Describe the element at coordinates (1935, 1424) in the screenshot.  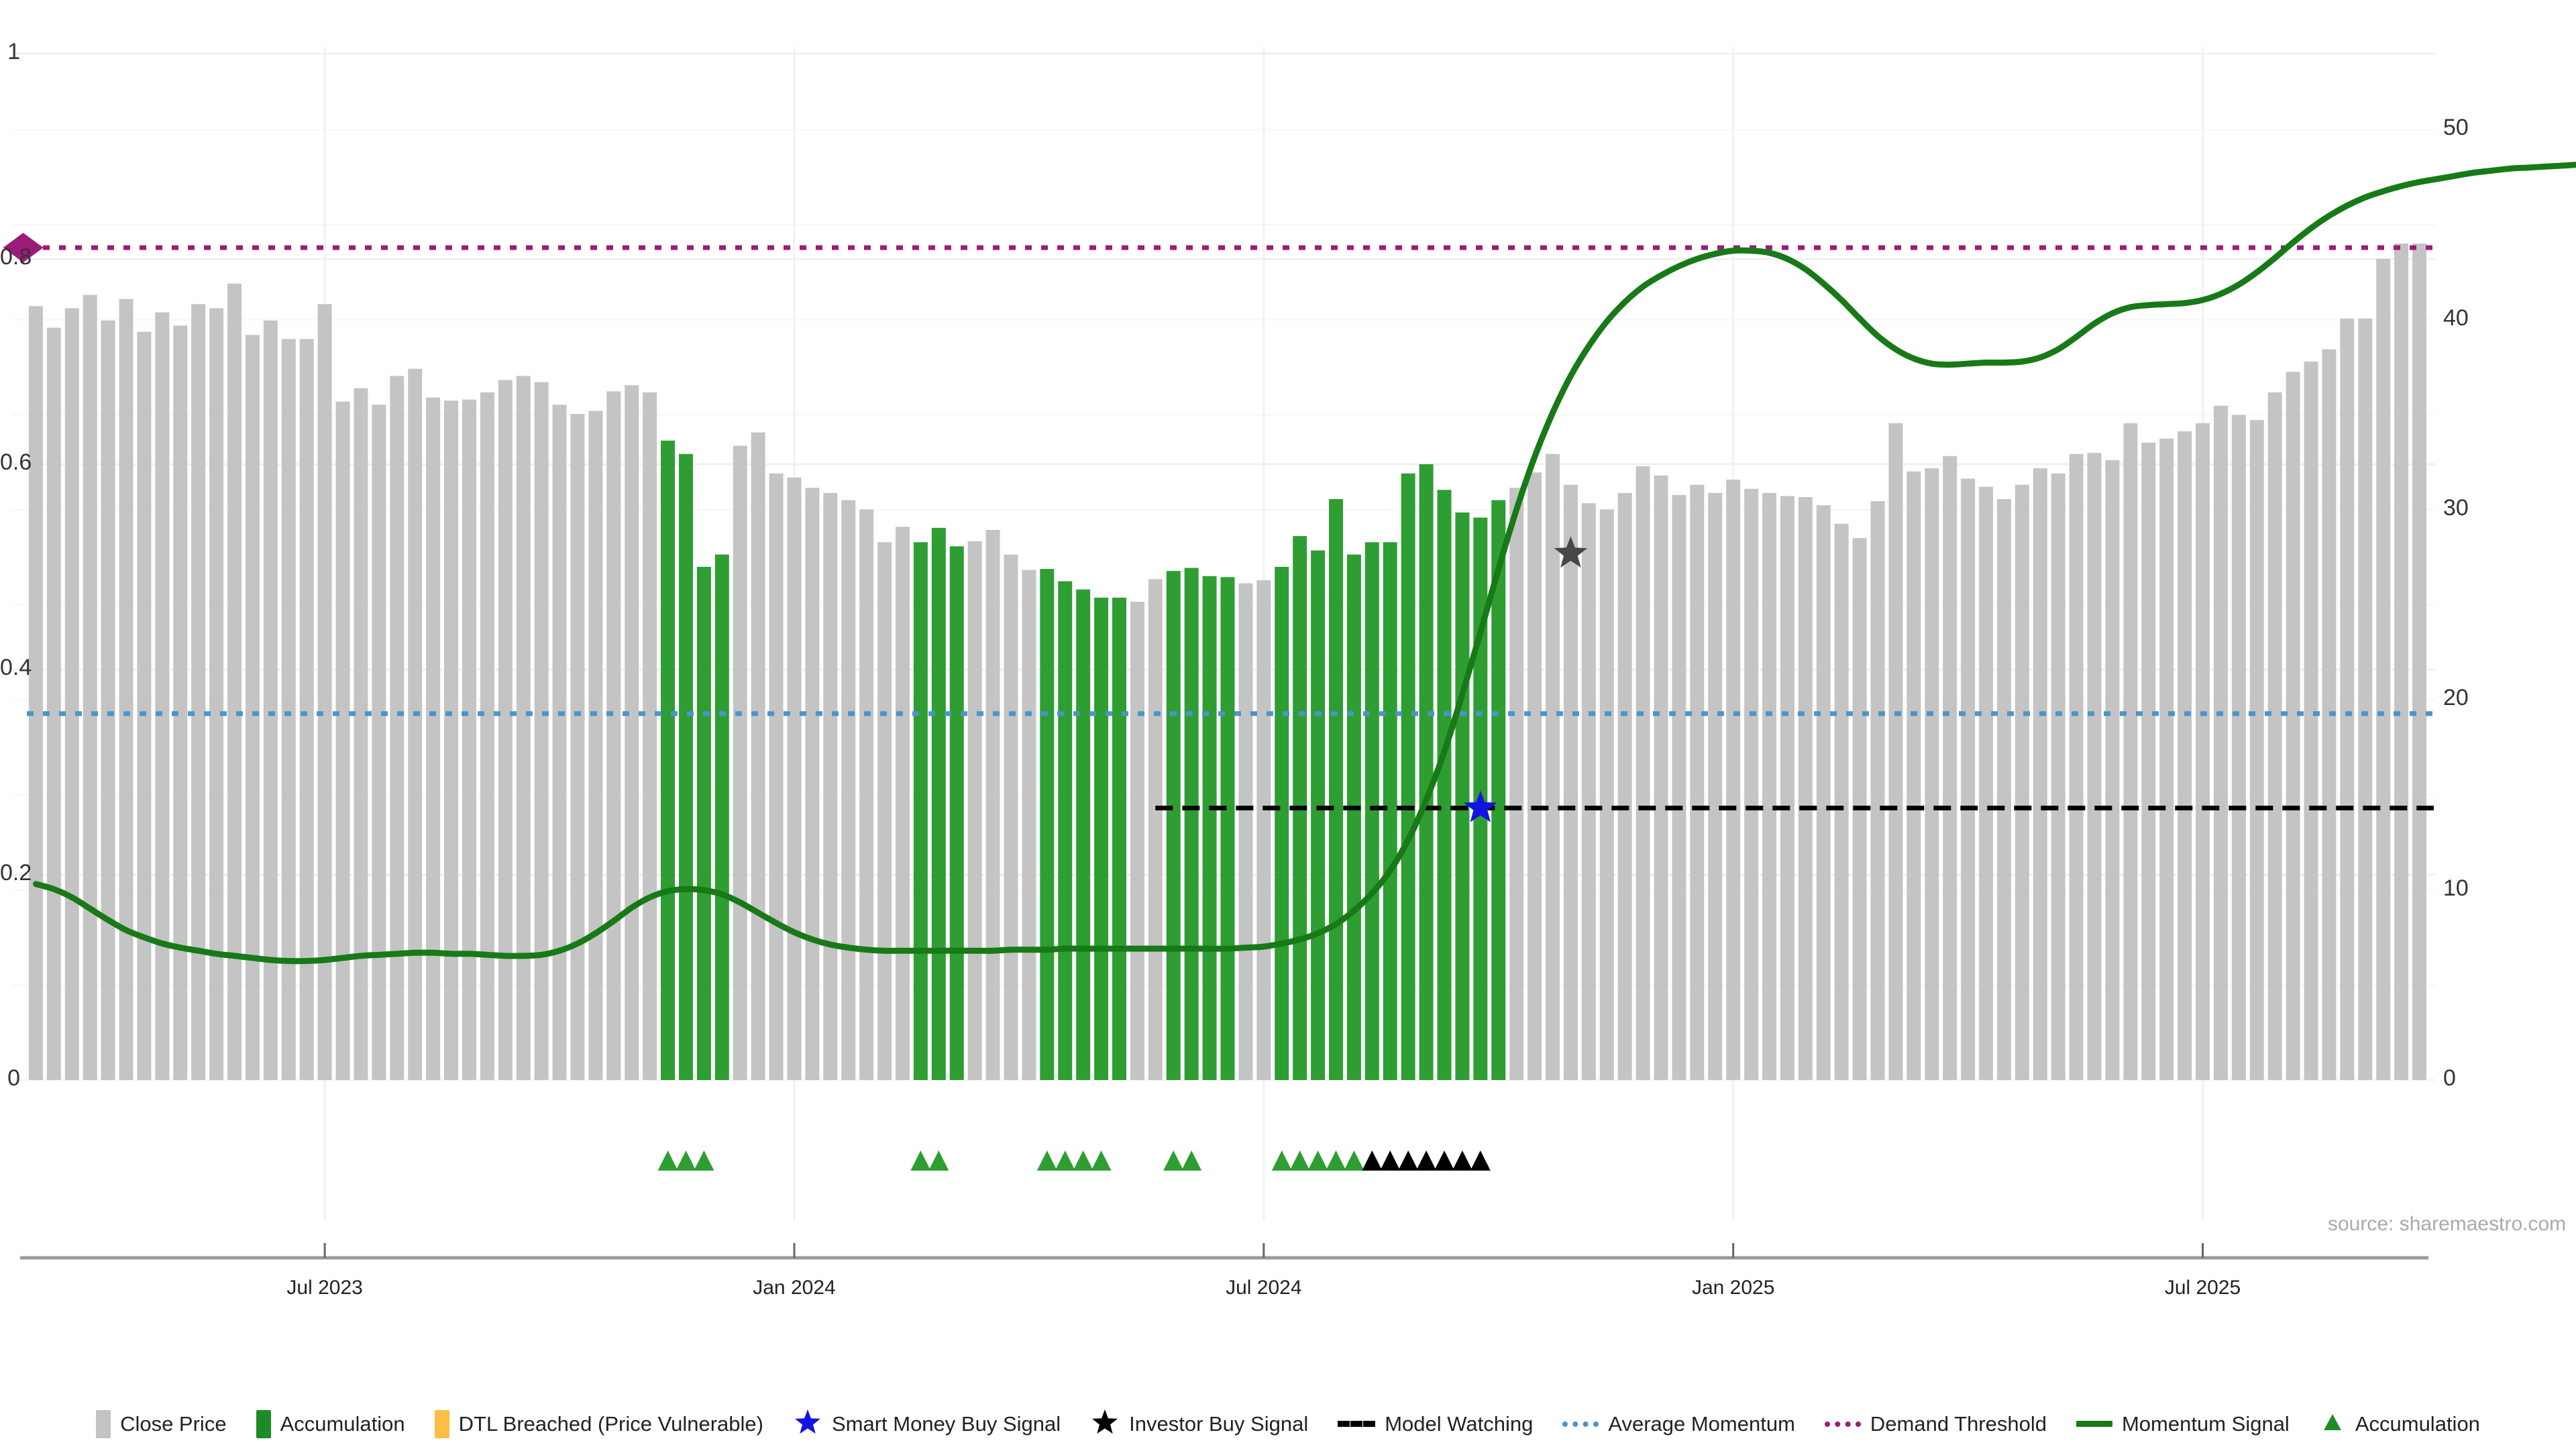
I see `legend-item: Demand Threshold` at that location.